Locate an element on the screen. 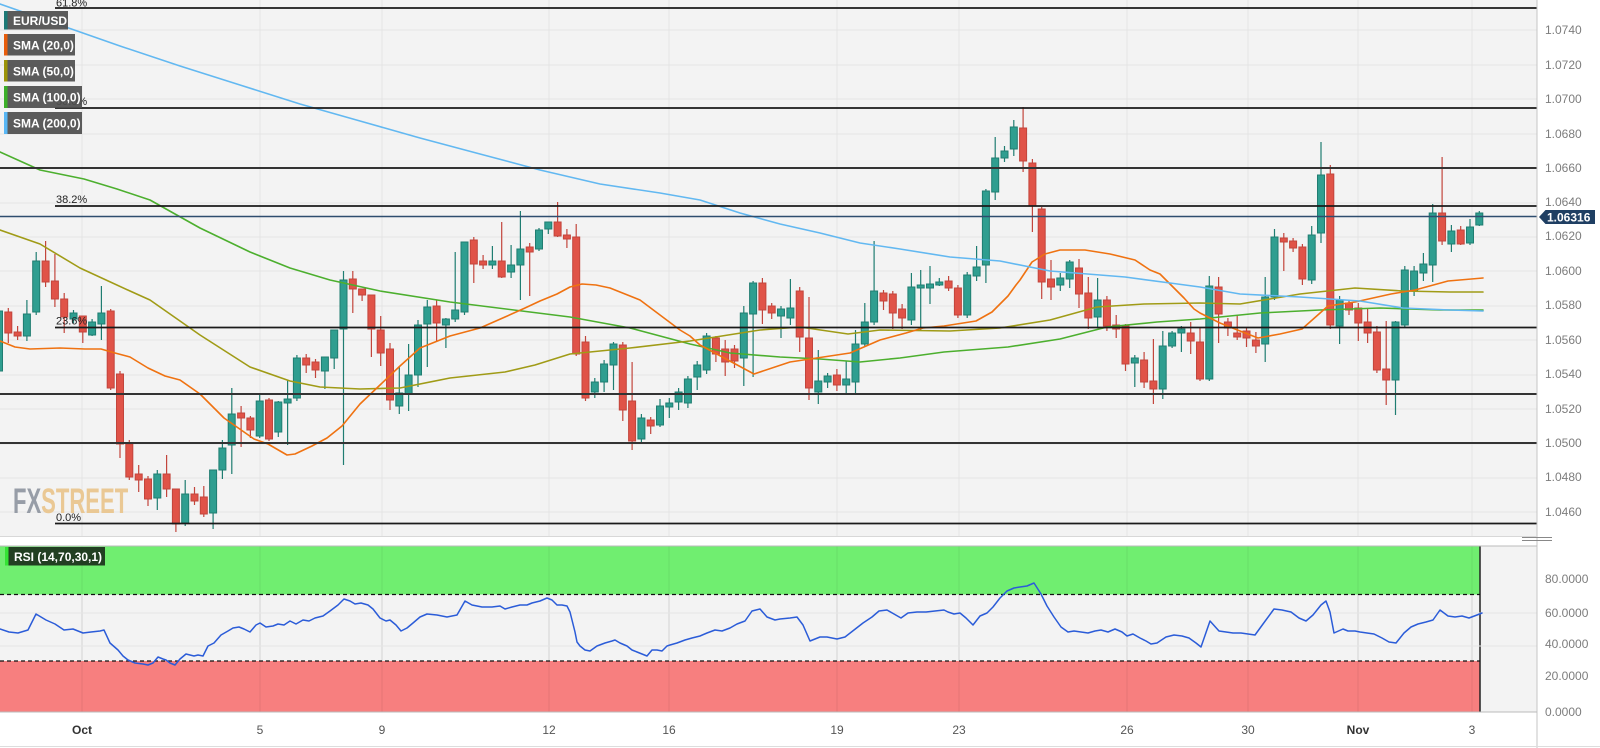 This screenshot has height=748, width=1600. svg-text: Oct is located at coordinates (82, 730).